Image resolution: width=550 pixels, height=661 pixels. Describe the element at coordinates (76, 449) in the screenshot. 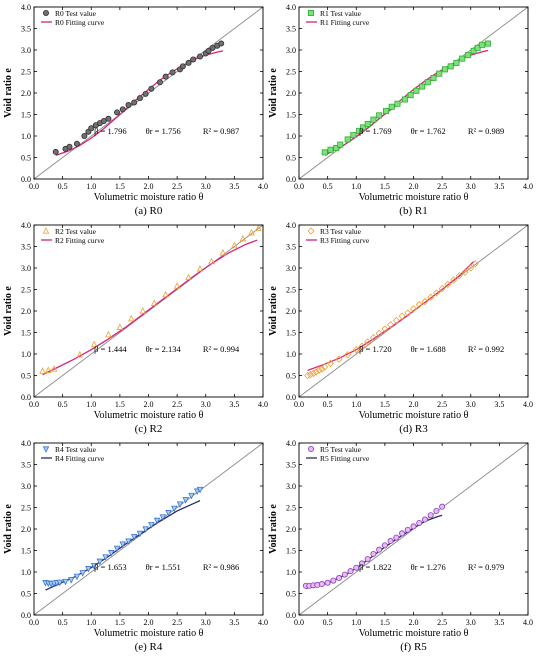

I see `legend-entry-test: R4 Test value` at that location.